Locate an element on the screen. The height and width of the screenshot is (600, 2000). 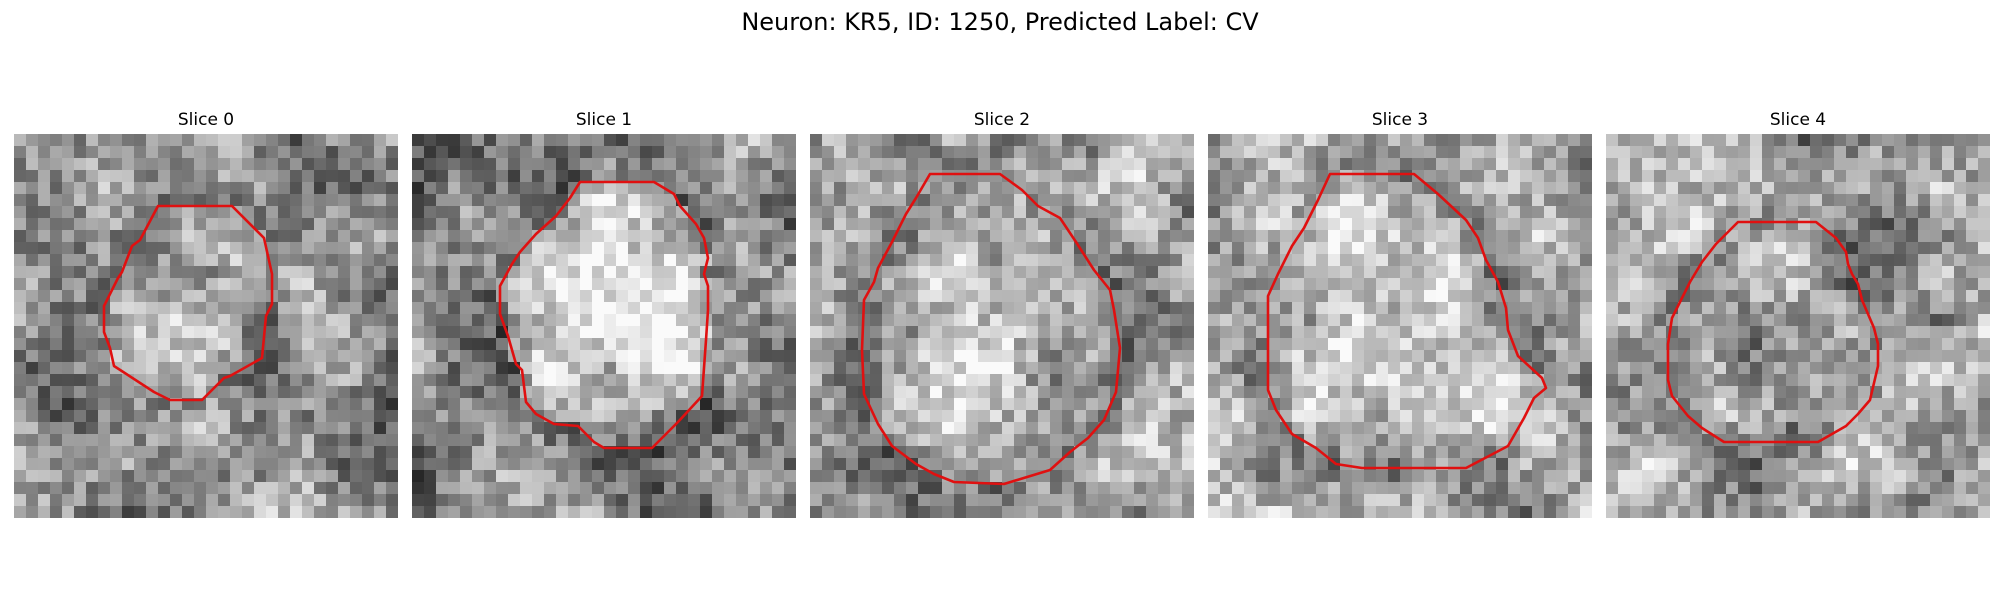
slice-title-0: Slice 0 is located at coordinates (206, 120).